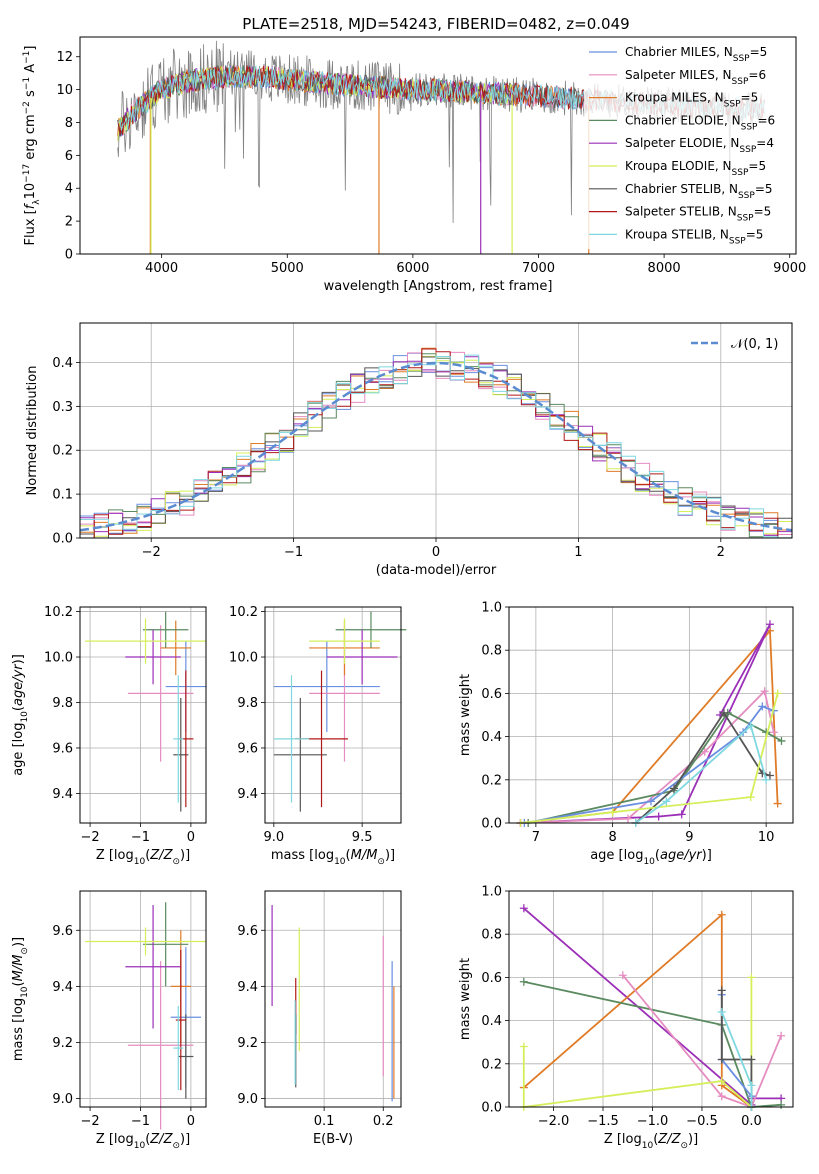  I want to click on x-axis-label: Z [log10(Z/Z⊙)], so click(143, 857).